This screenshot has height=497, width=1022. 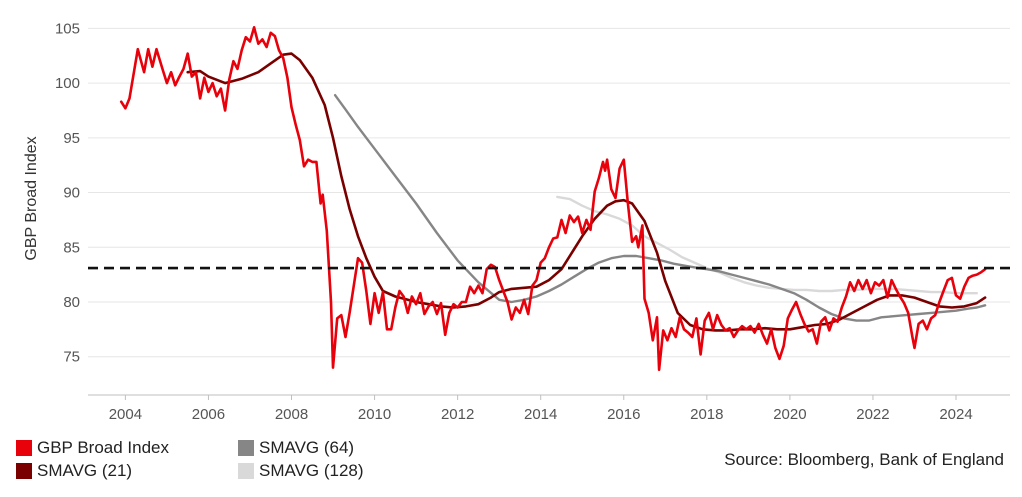 I want to click on x-tick-label: 2018, so click(x=706, y=414).